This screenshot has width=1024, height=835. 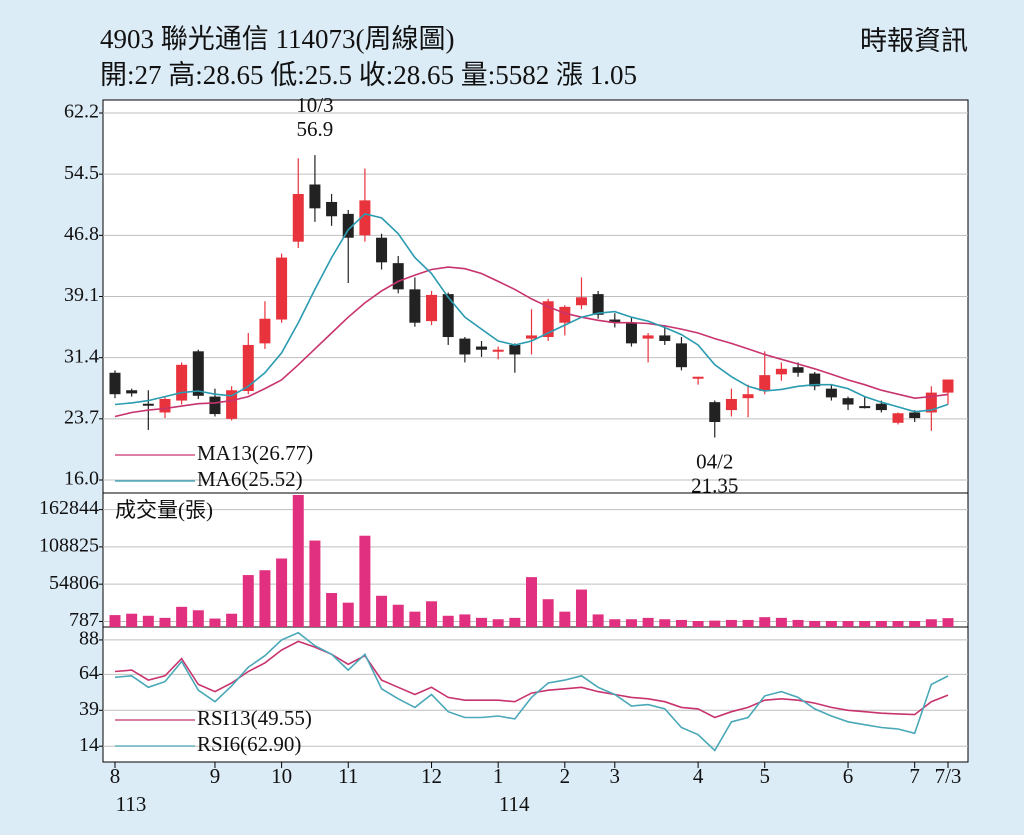 I want to click on x-tick-label: 3, so click(x=615, y=776).